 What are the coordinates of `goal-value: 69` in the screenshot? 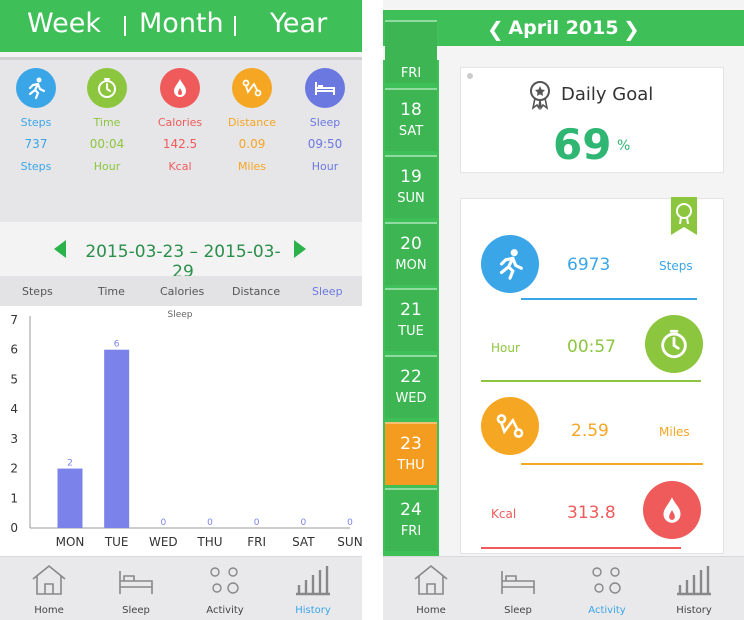 It's located at (582, 144).